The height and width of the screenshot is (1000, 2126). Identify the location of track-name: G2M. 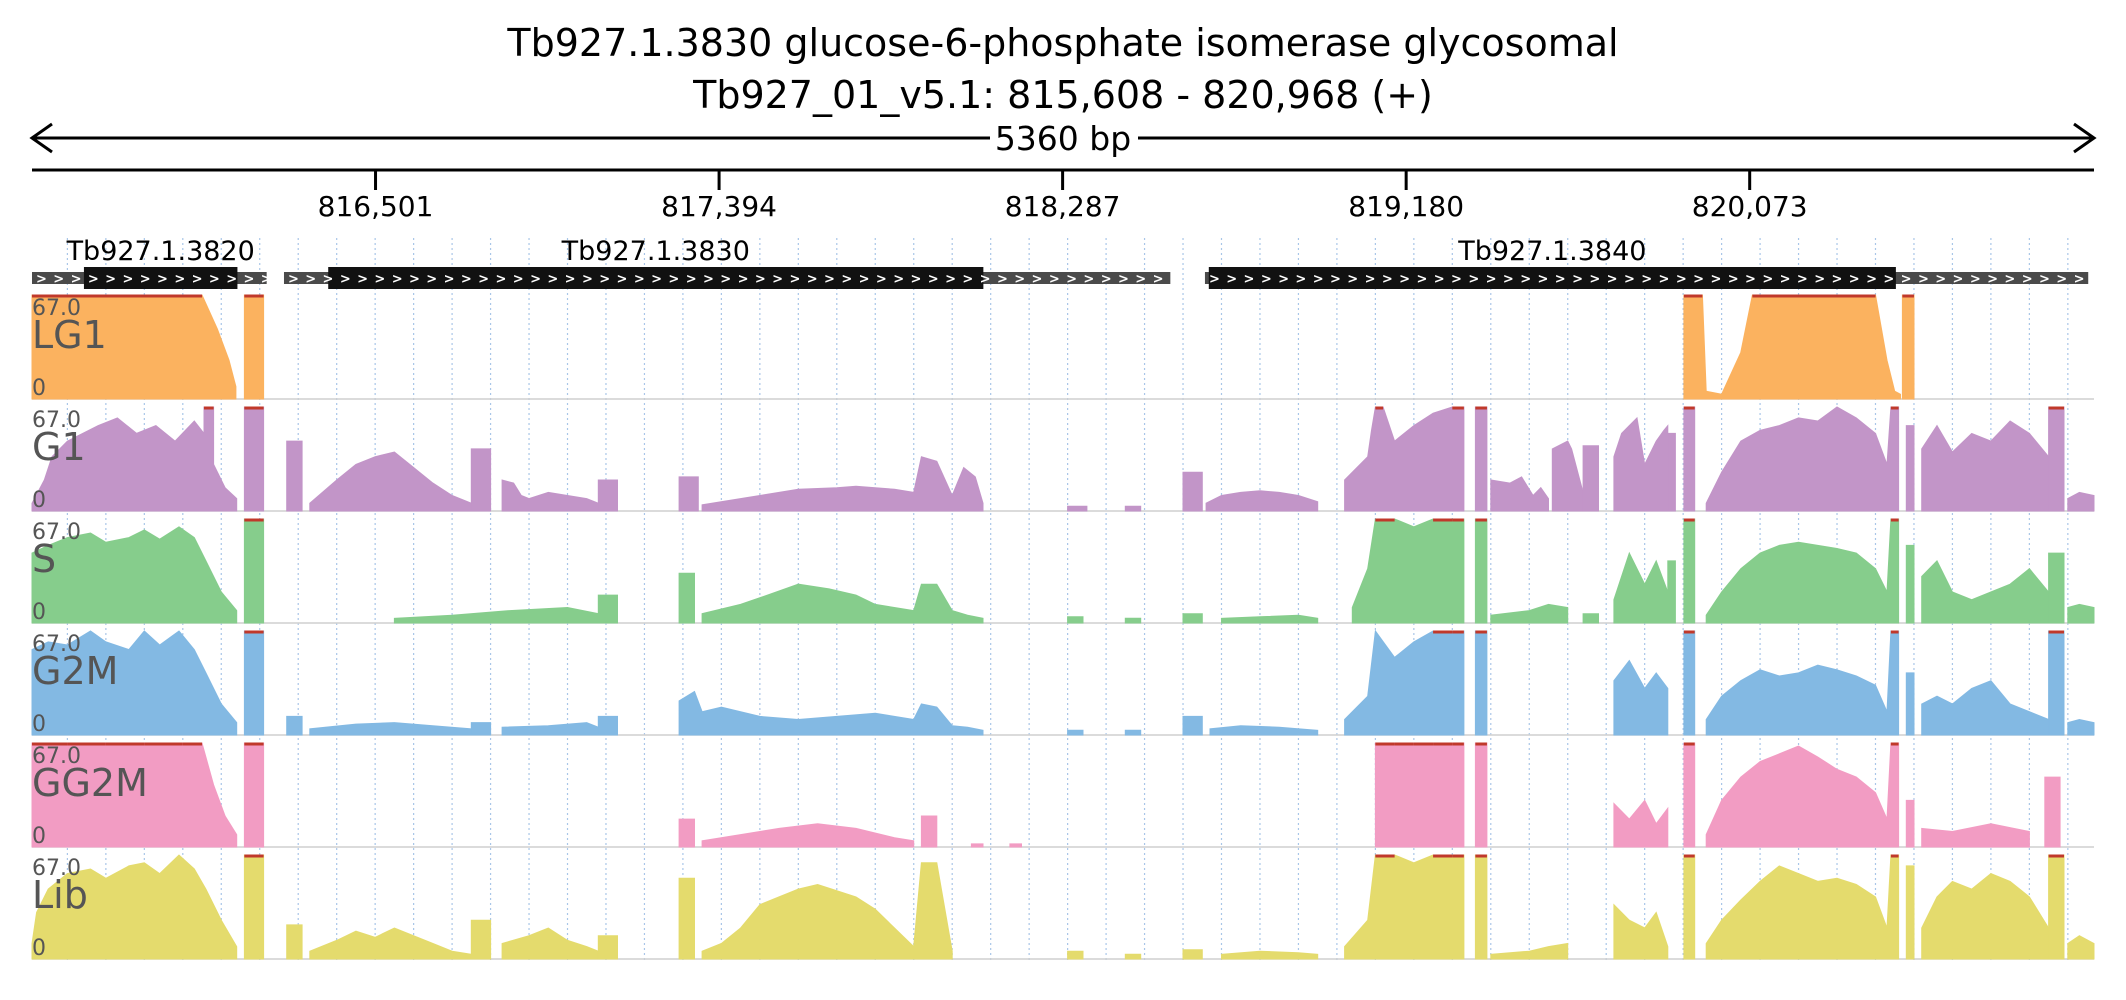
(75, 671).